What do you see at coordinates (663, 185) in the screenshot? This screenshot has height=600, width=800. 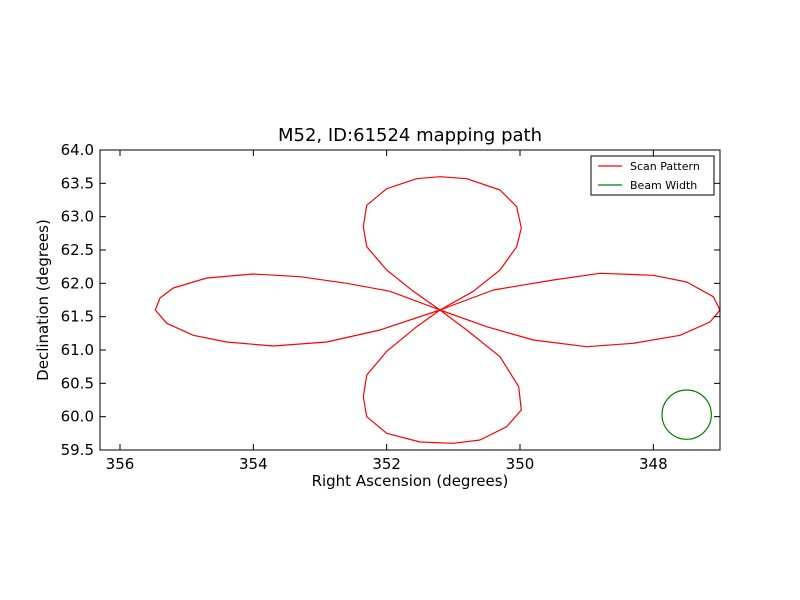 I see `legend-label-beam-width: Beam Width` at bounding box center [663, 185].